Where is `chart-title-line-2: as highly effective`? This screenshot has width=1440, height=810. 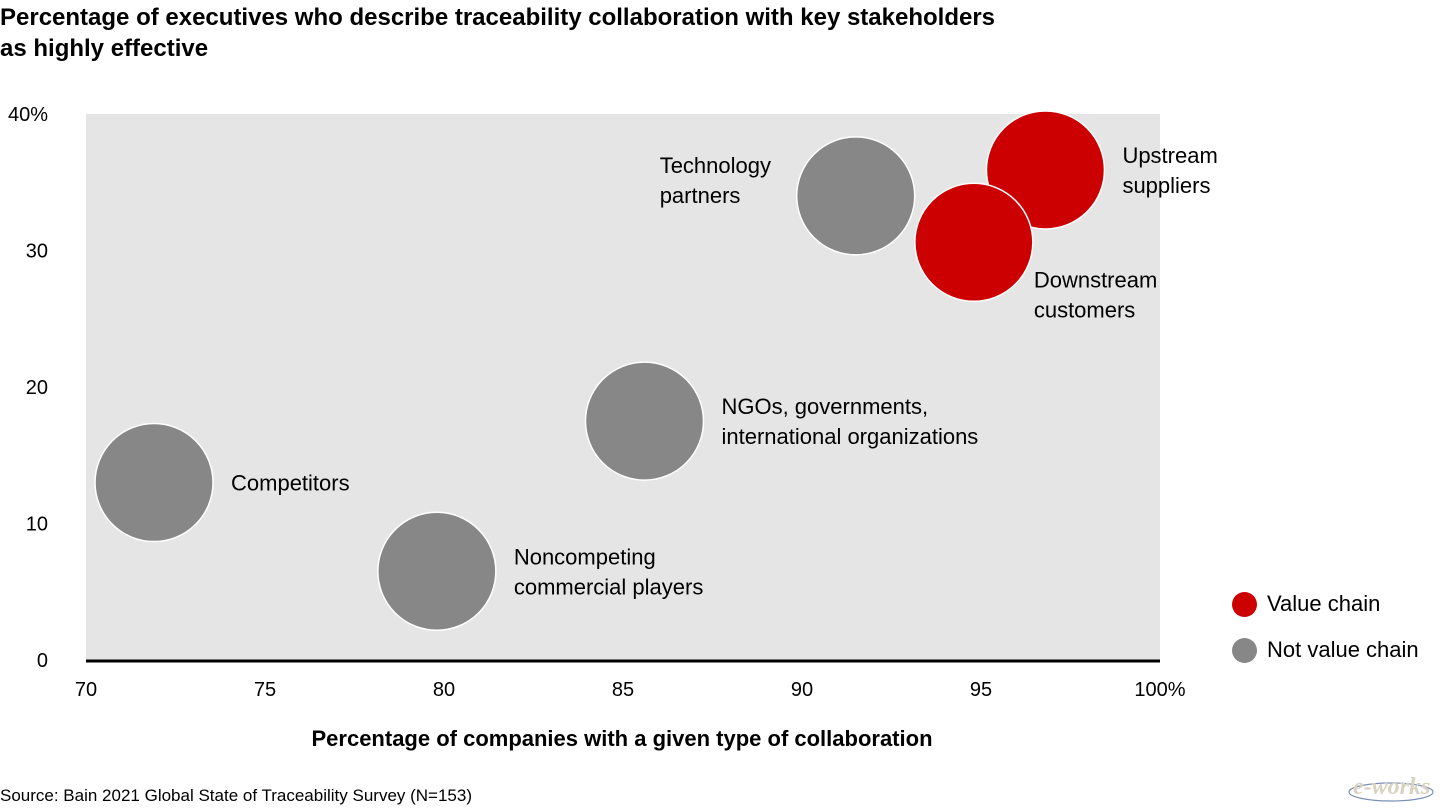
chart-title-line-2: as highly effective is located at coordinates (104, 48).